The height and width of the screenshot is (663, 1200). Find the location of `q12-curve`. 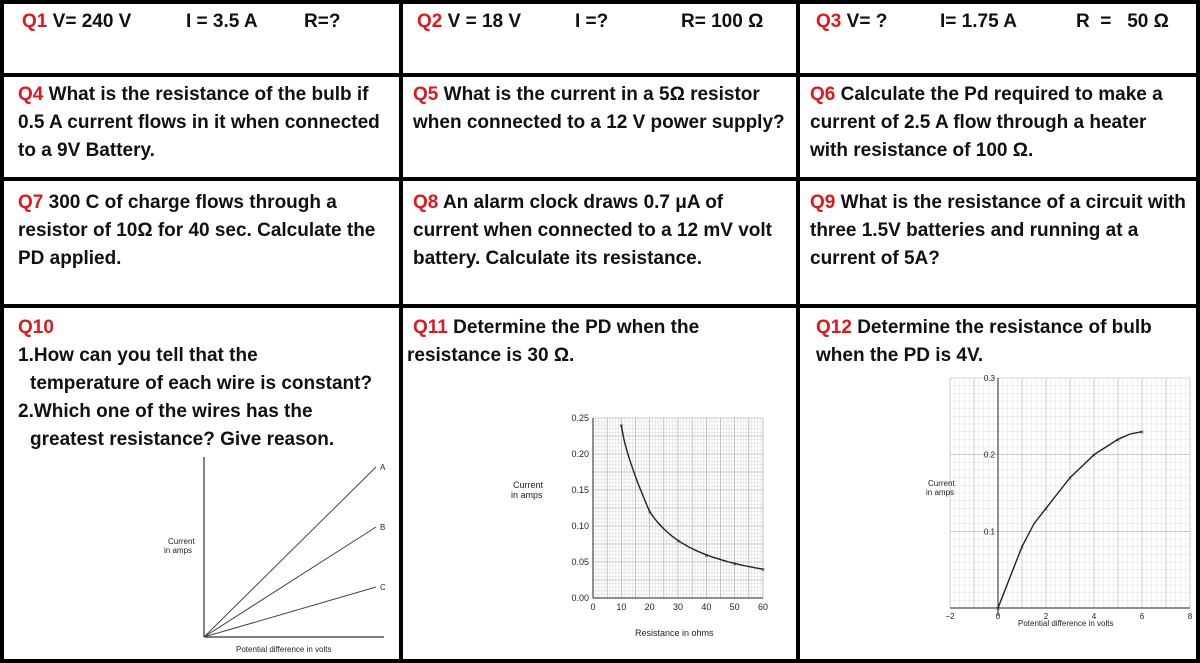

q12-curve is located at coordinates (1070, 520).